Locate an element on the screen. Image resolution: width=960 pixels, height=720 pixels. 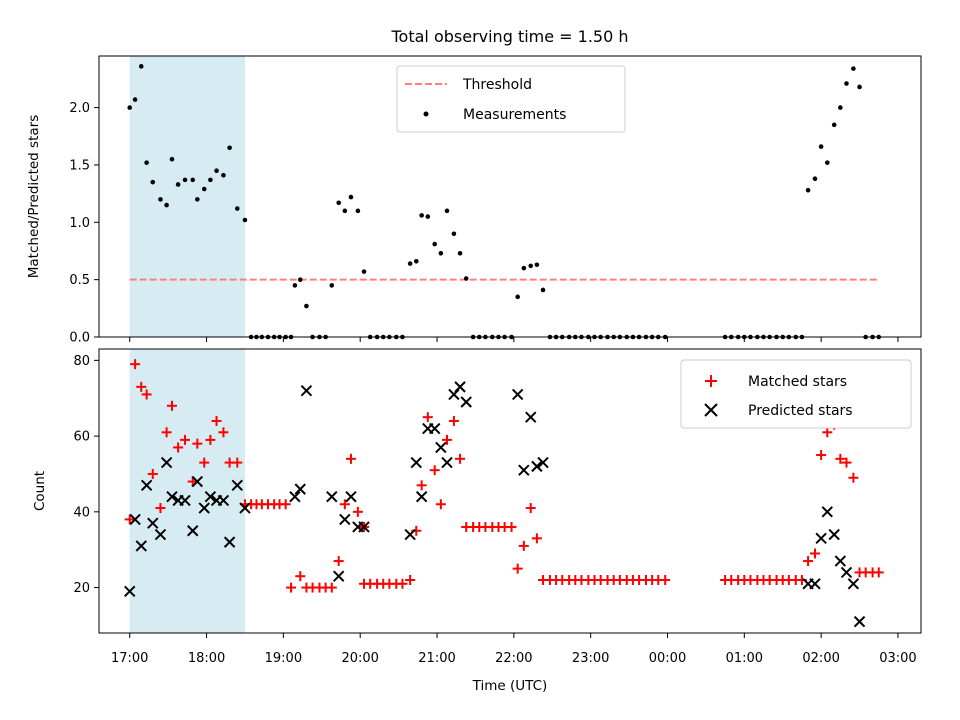
y-axis-label: Matched/Predicted stars is located at coordinates (34, 196).